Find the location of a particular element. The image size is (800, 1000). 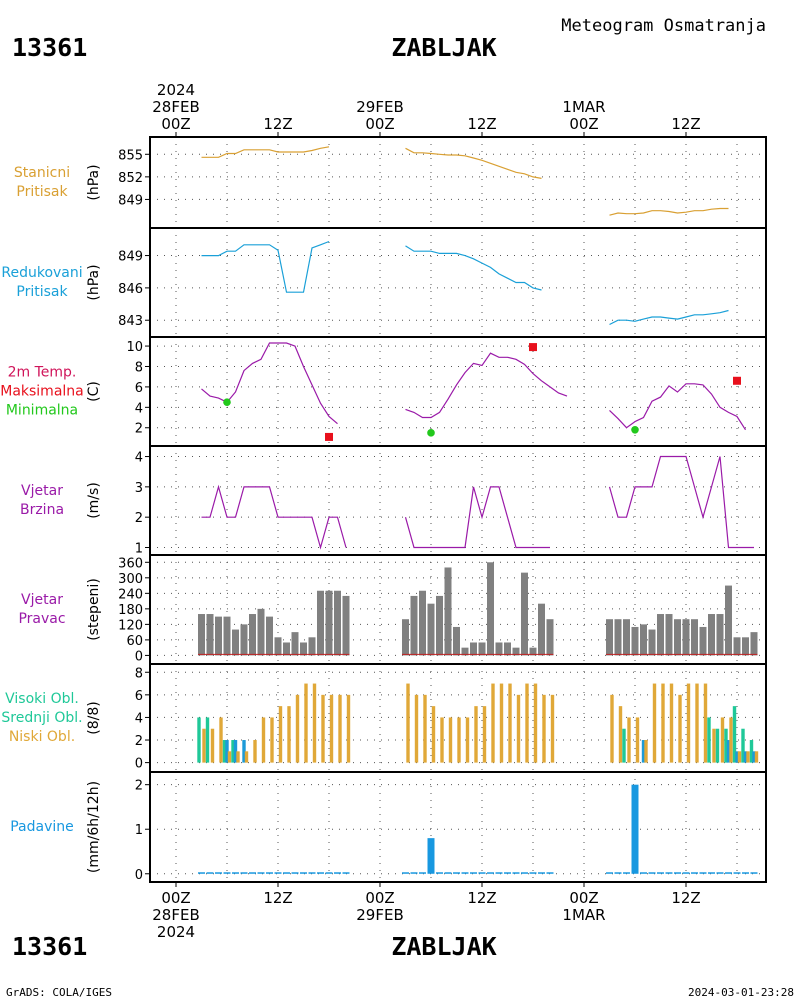

time-label-bottom: 00Z is located at coordinates (379, 898).